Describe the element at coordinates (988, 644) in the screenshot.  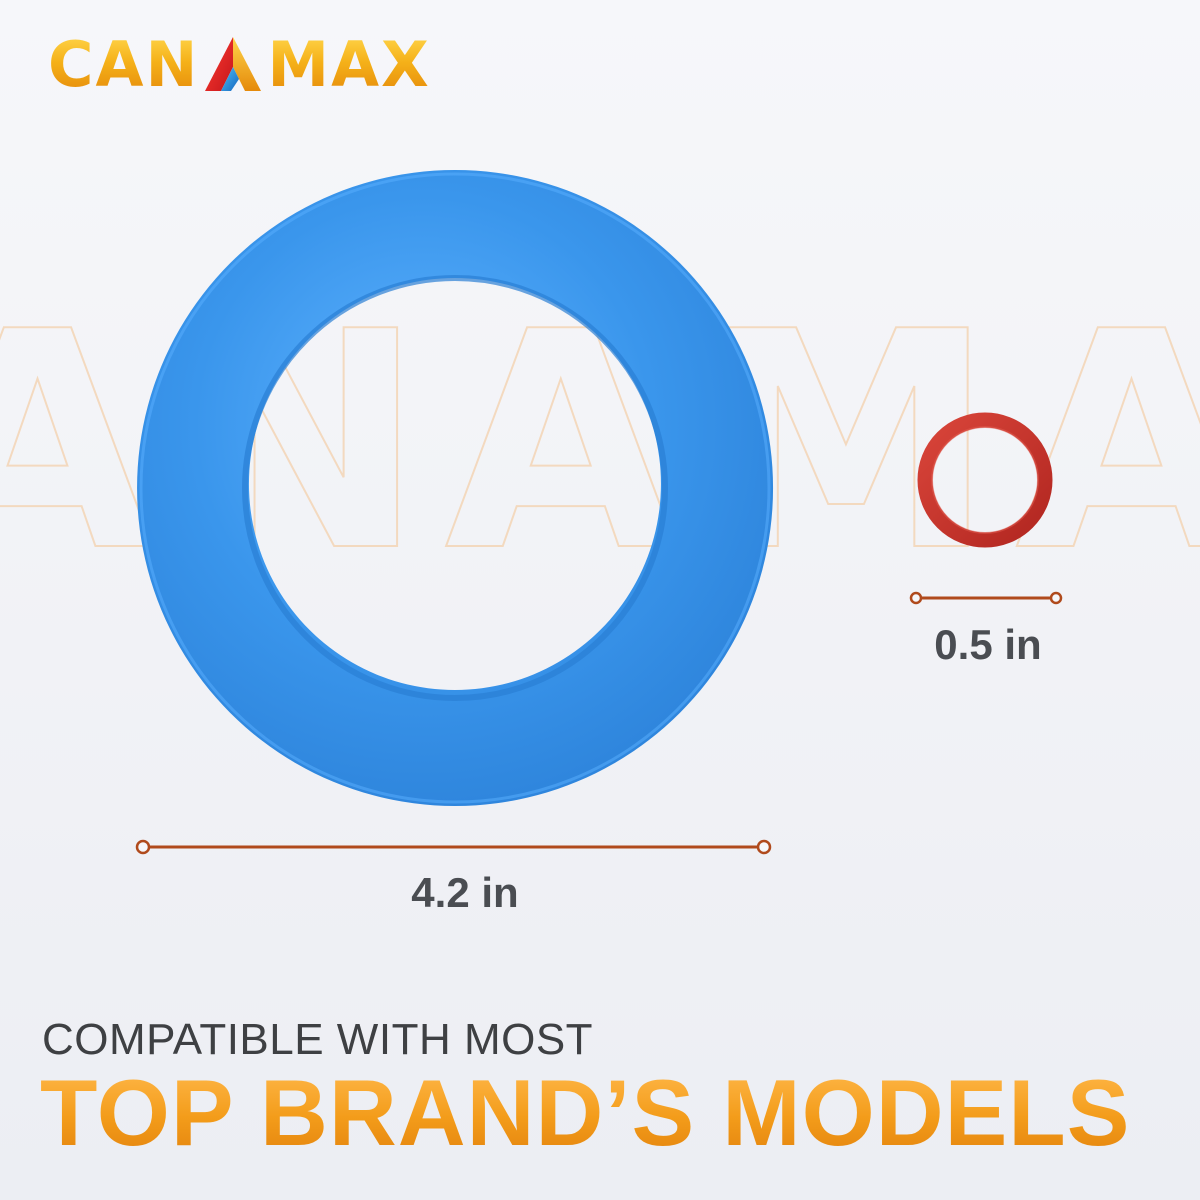
I see `small-ring-dimension: 0.5 in` at that location.